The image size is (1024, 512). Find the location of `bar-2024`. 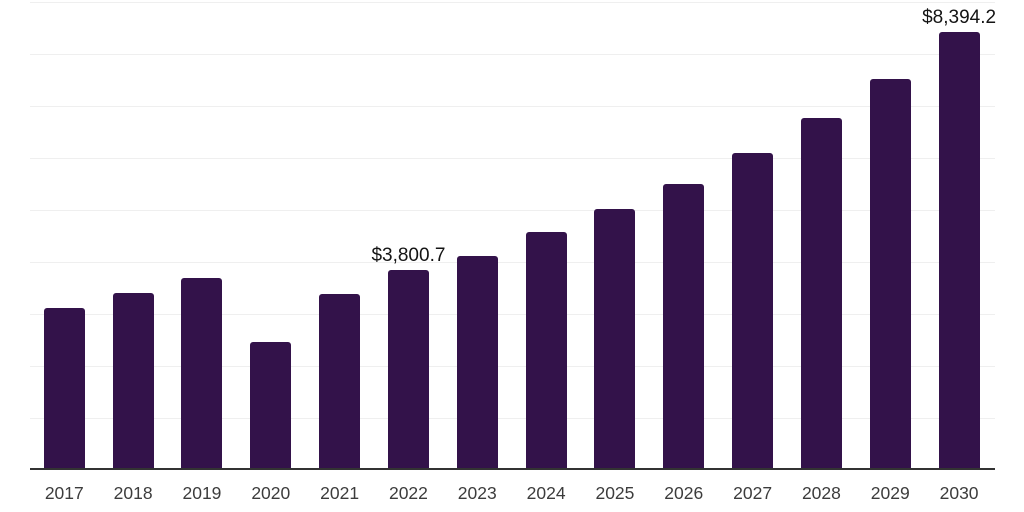

bar-2024 is located at coordinates (546, 349).